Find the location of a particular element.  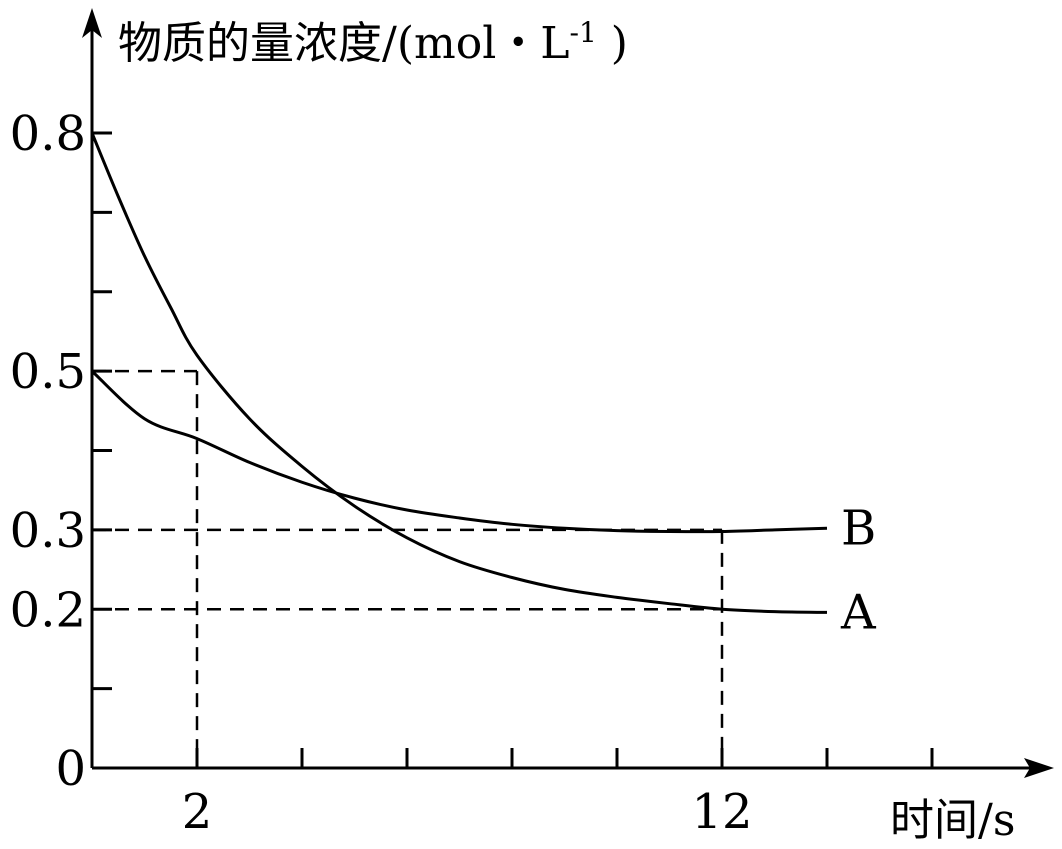

y-tick-label: 0.3 is located at coordinates (48, 531).